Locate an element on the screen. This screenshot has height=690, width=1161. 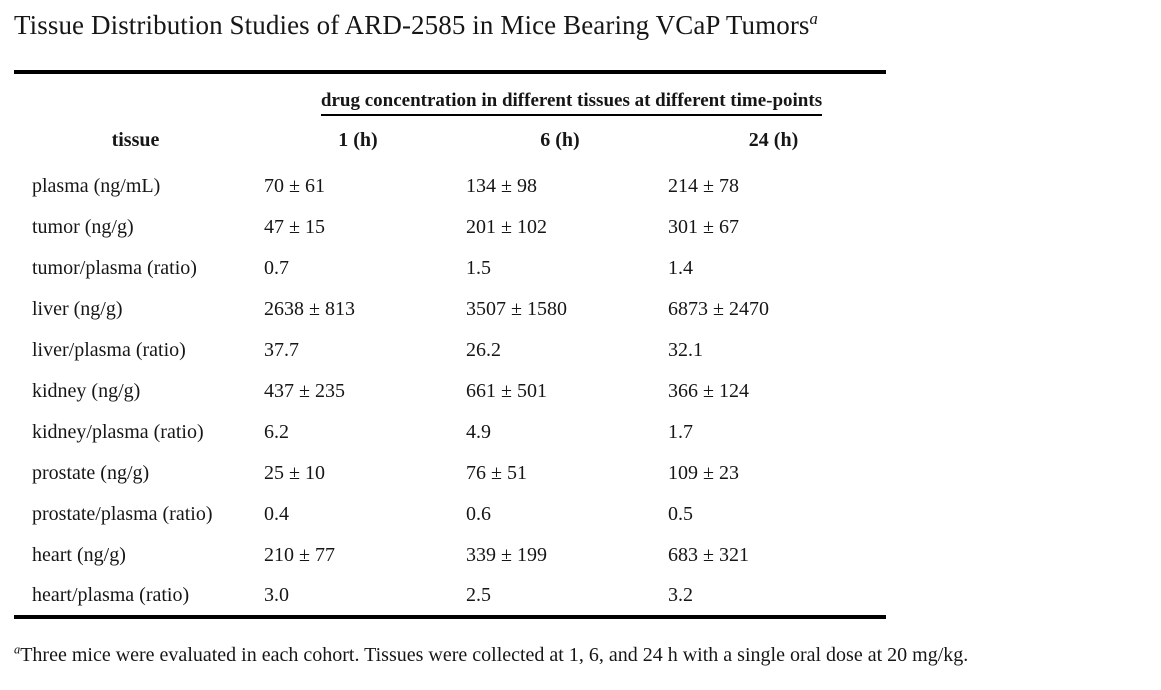
title-footnote-marker: a is located at coordinates (813, 18).